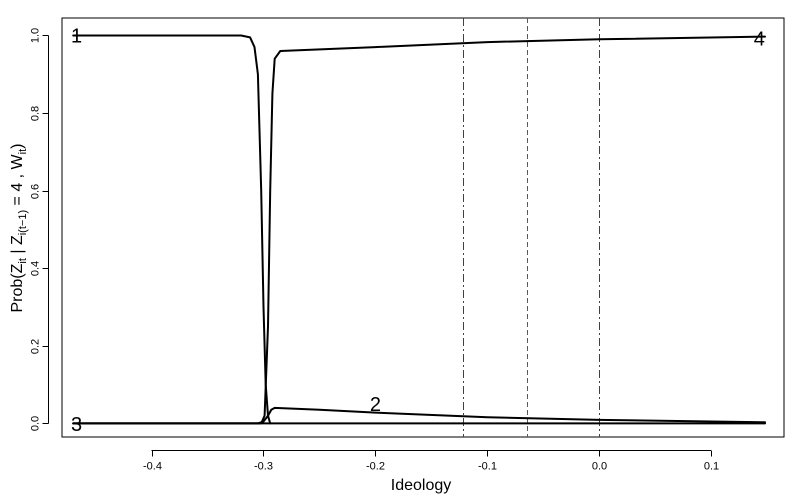 The image size is (800, 500). I want to click on x-tick-label: 0.0, so click(599, 467).